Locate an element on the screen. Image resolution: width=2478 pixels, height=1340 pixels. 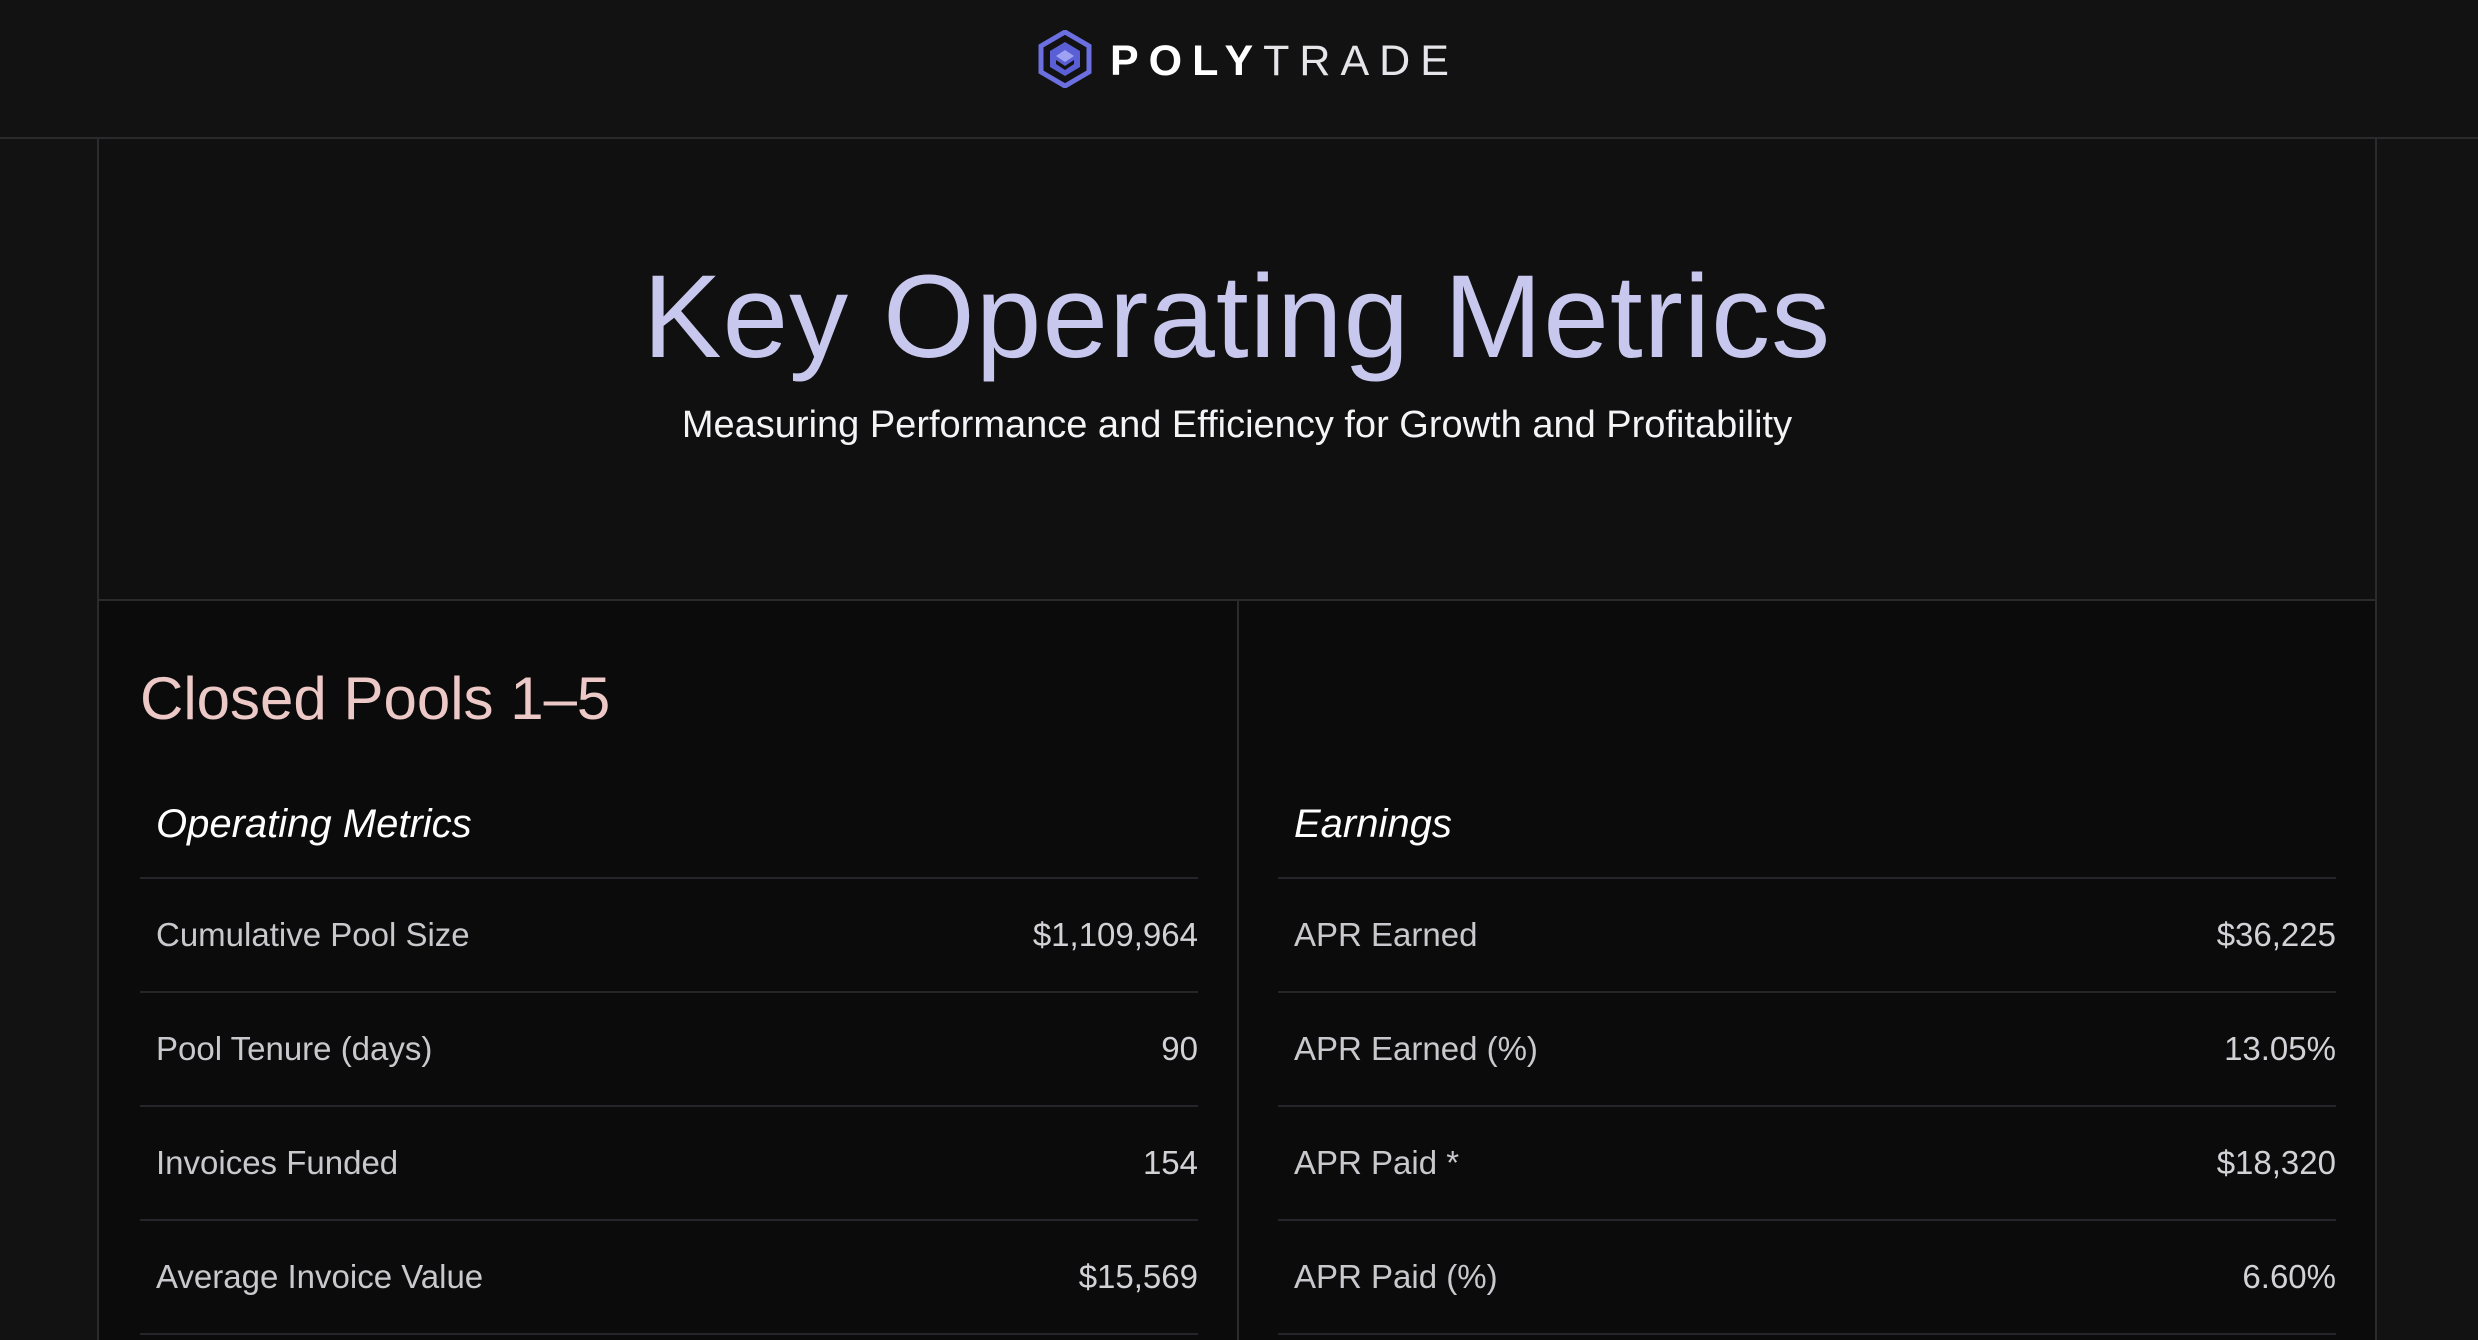
earnings-heading: Earnings is located at coordinates (1807, 825).